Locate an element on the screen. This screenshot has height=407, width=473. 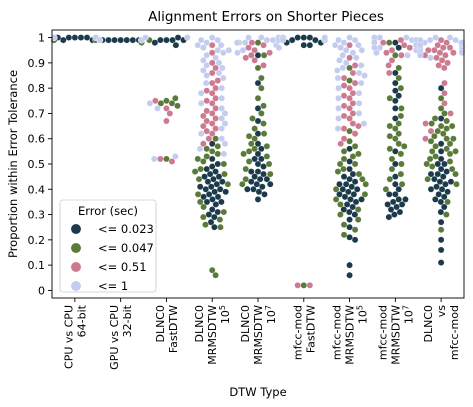
legend-marker is located at coordinates (76, 267).